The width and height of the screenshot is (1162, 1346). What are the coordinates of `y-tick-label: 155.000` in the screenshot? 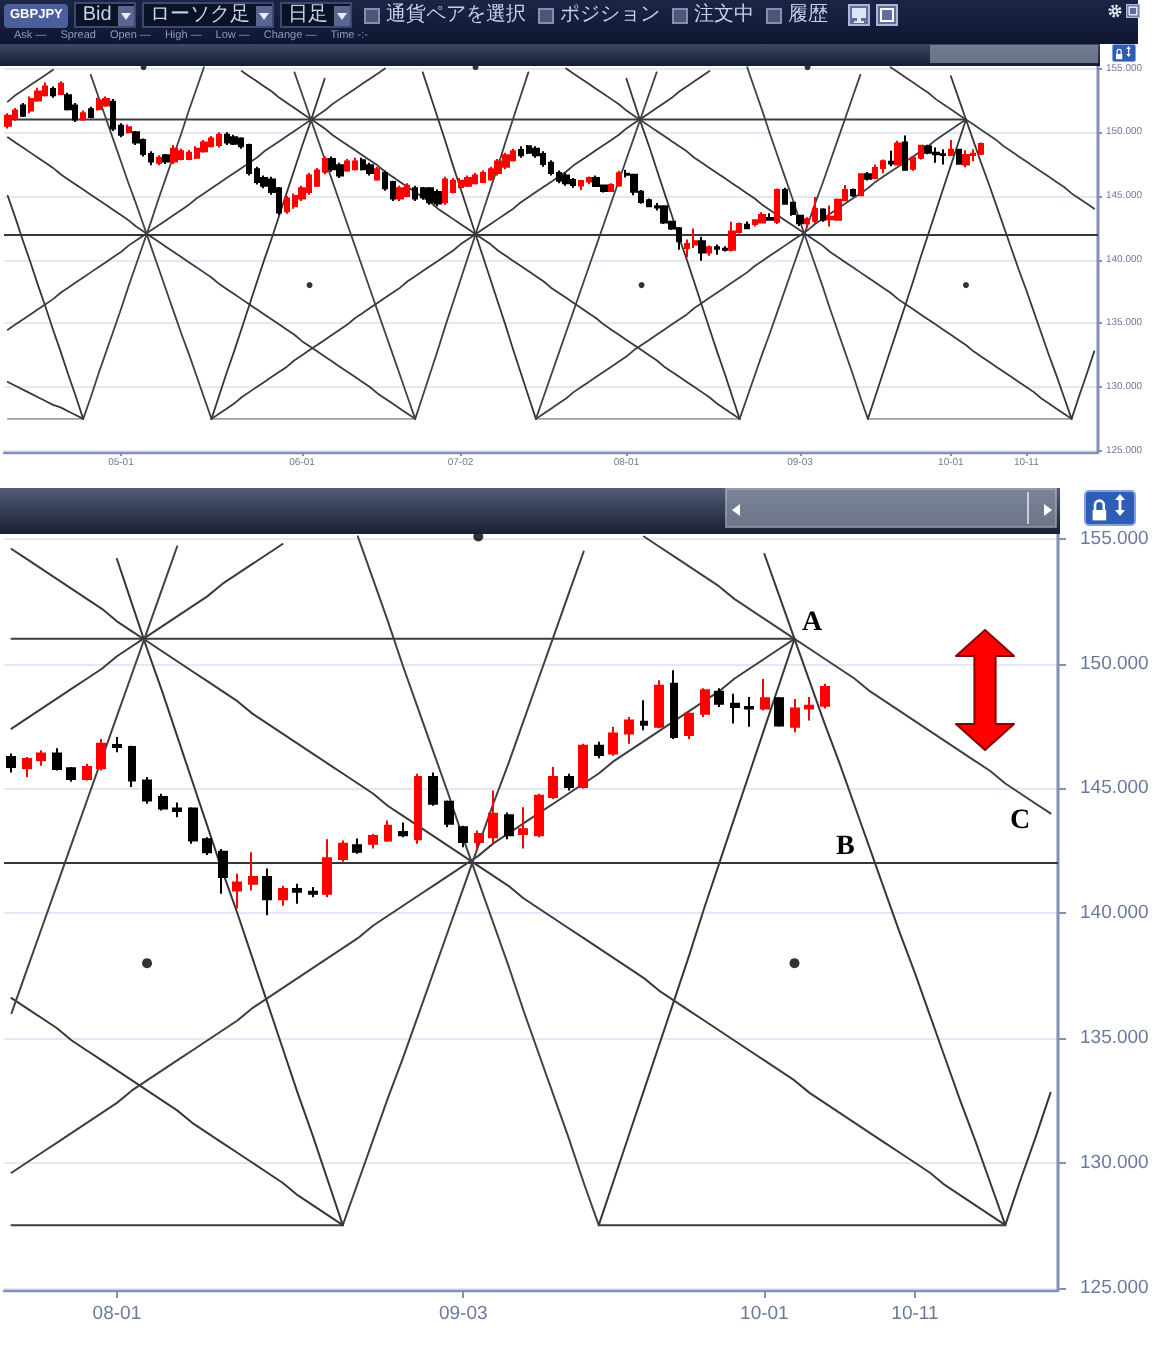 It's located at (1114, 538).